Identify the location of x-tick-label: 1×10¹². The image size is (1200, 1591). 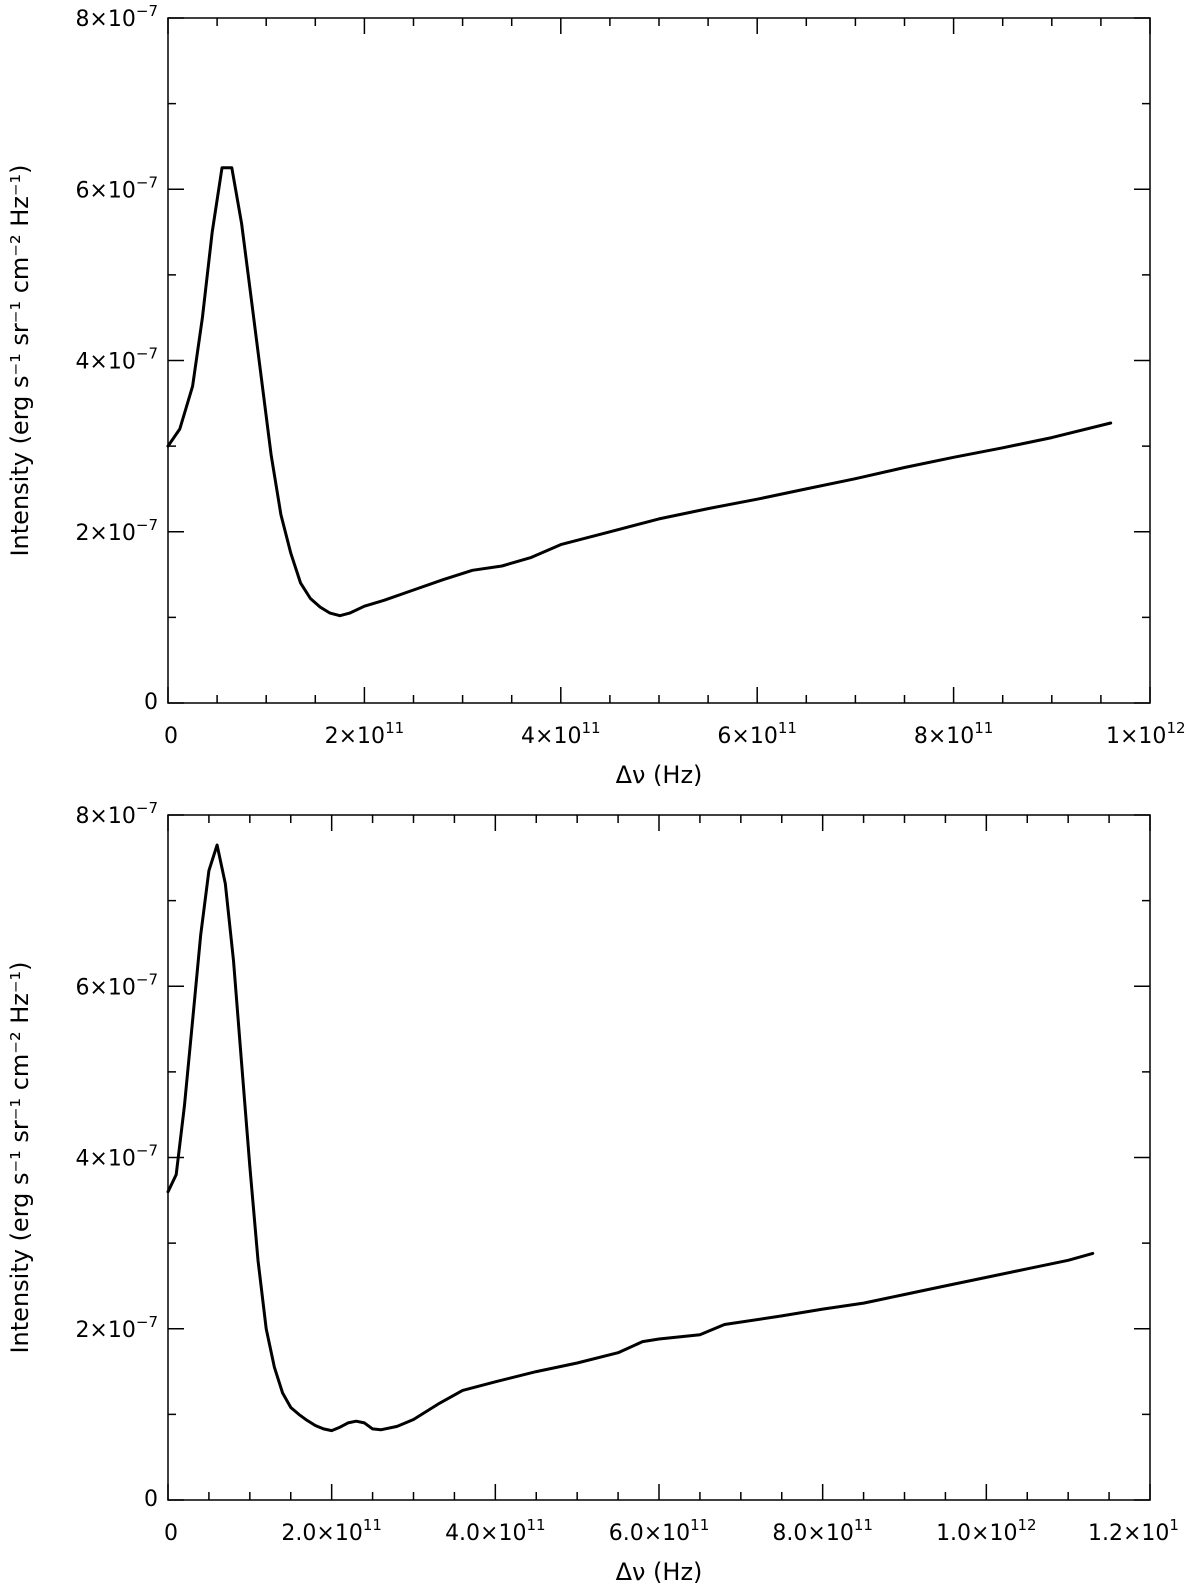
(1146, 734).